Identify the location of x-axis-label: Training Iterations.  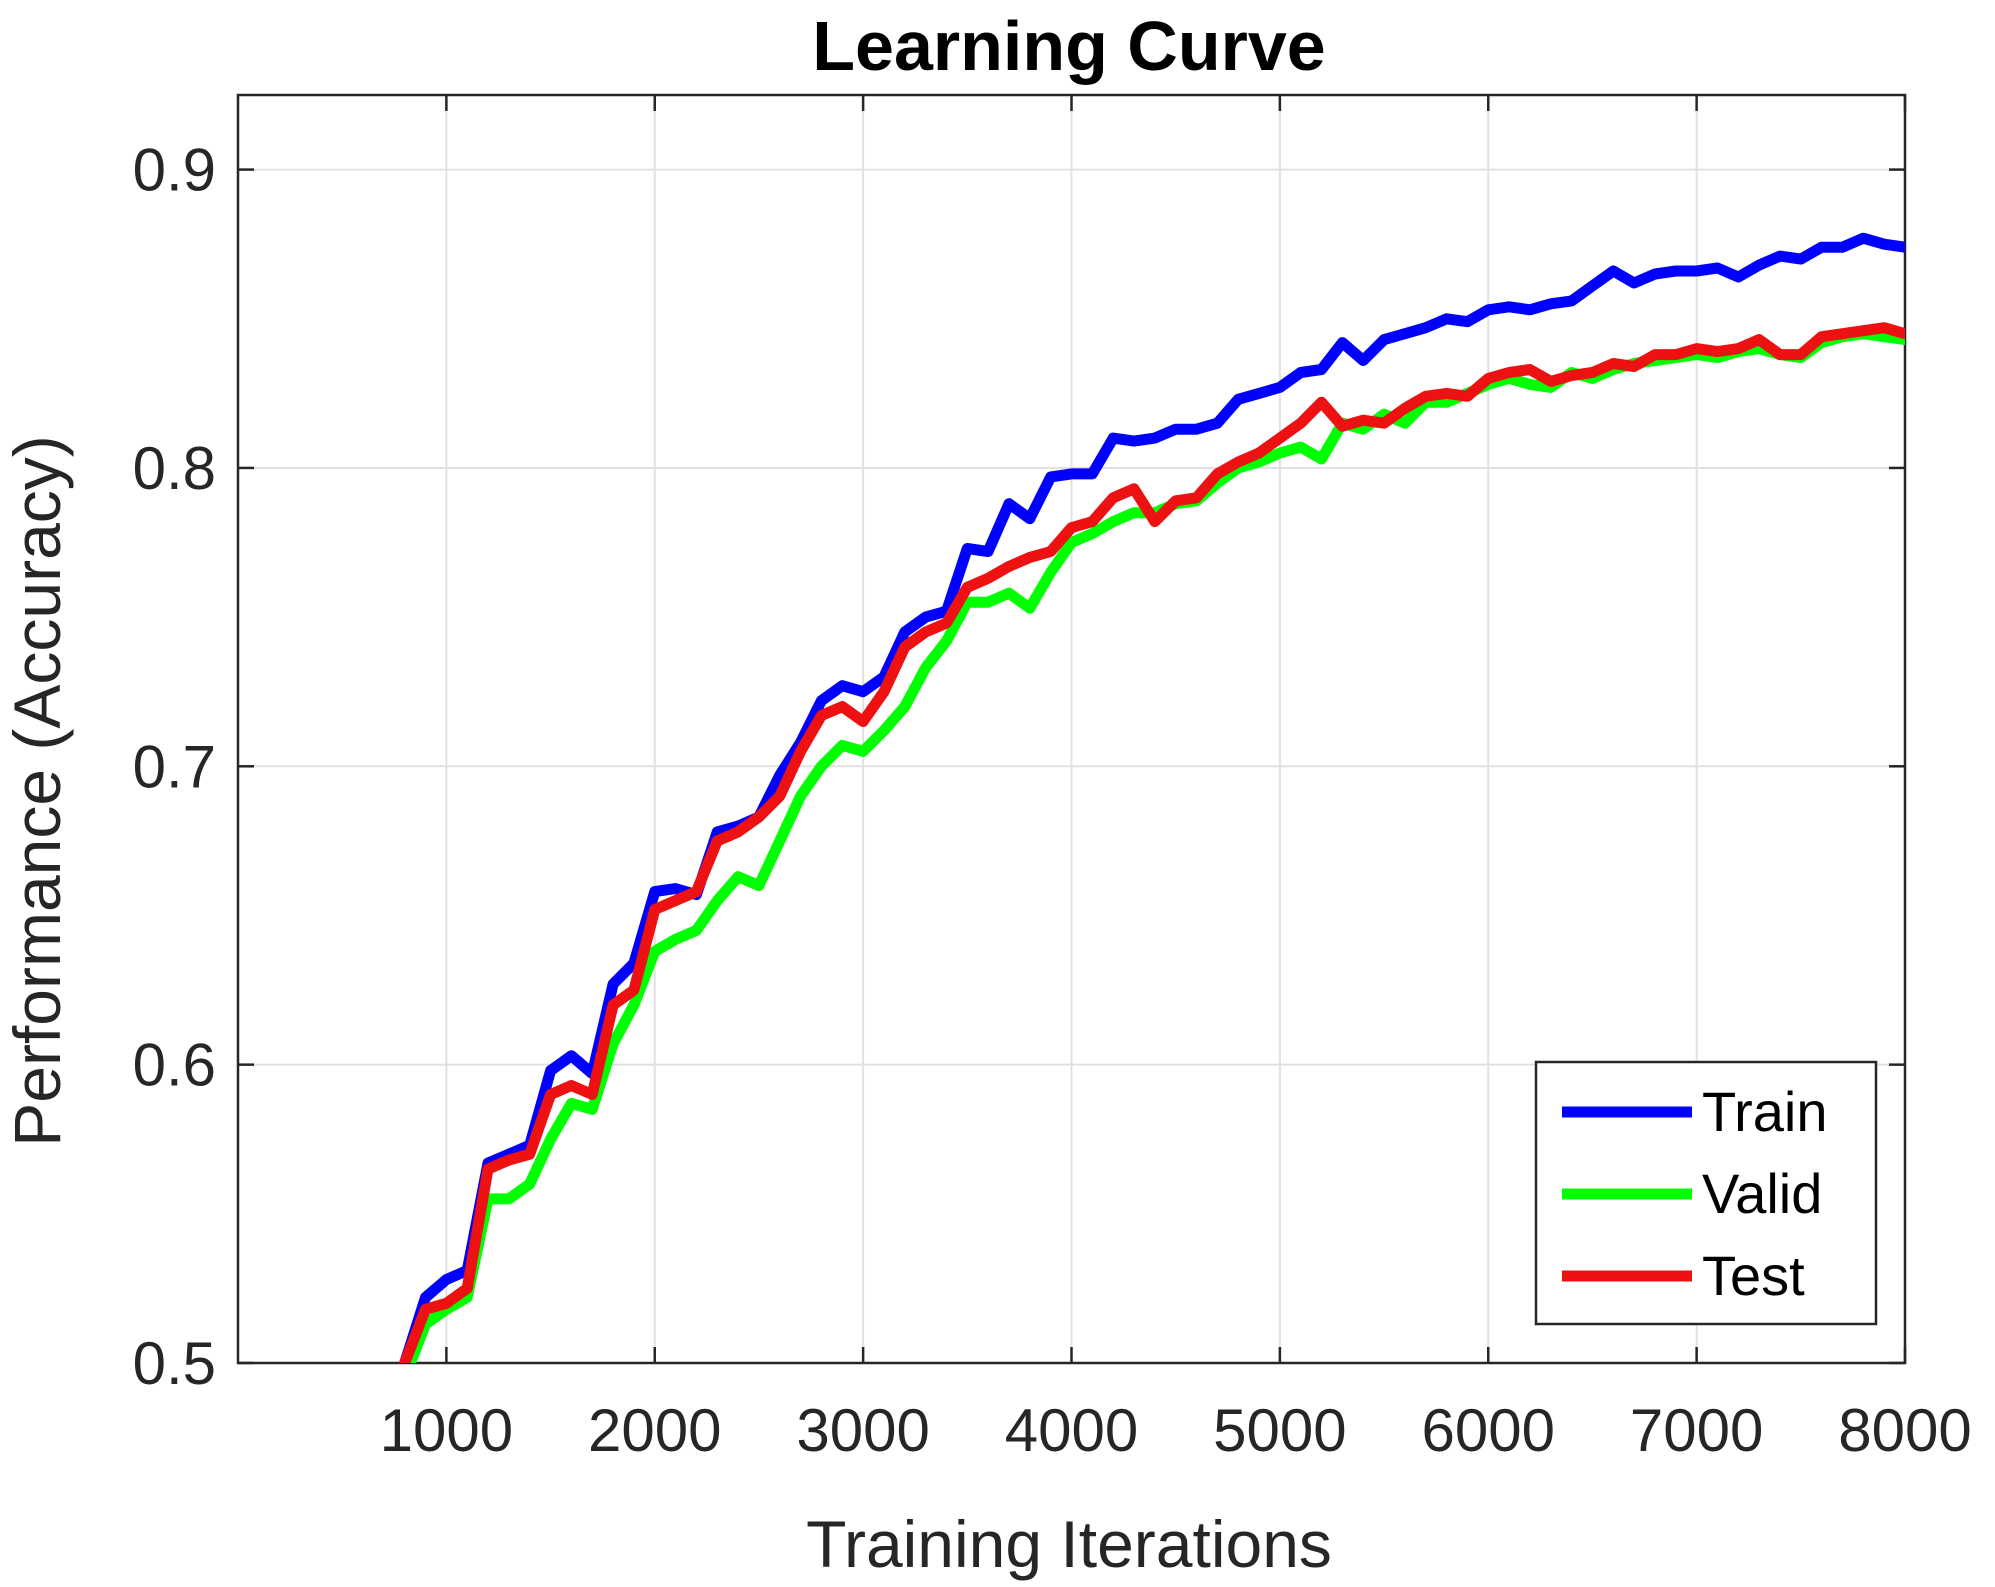
(1069, 1544).